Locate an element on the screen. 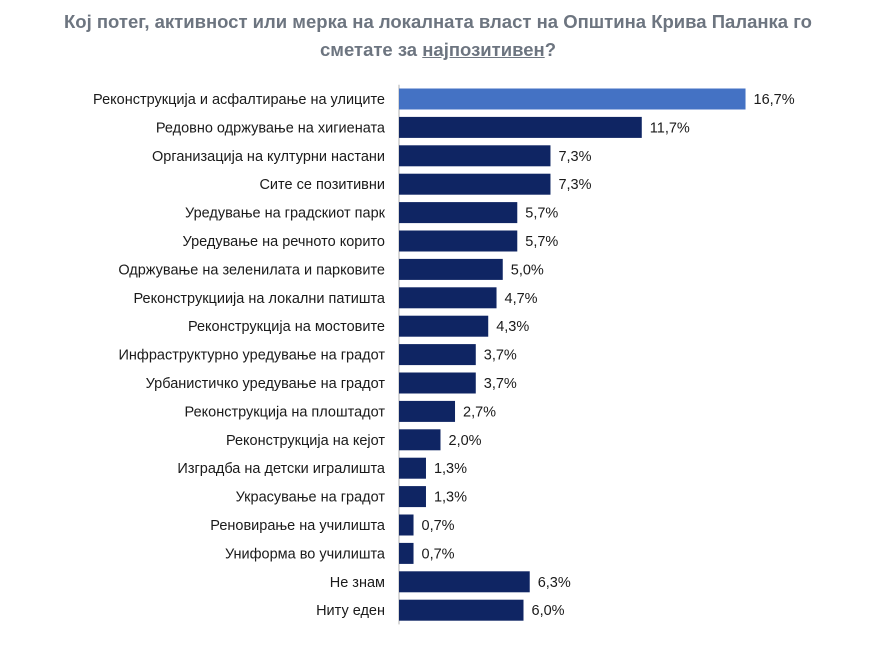  data-label: 2,7% is located at coordinates (479, 412).